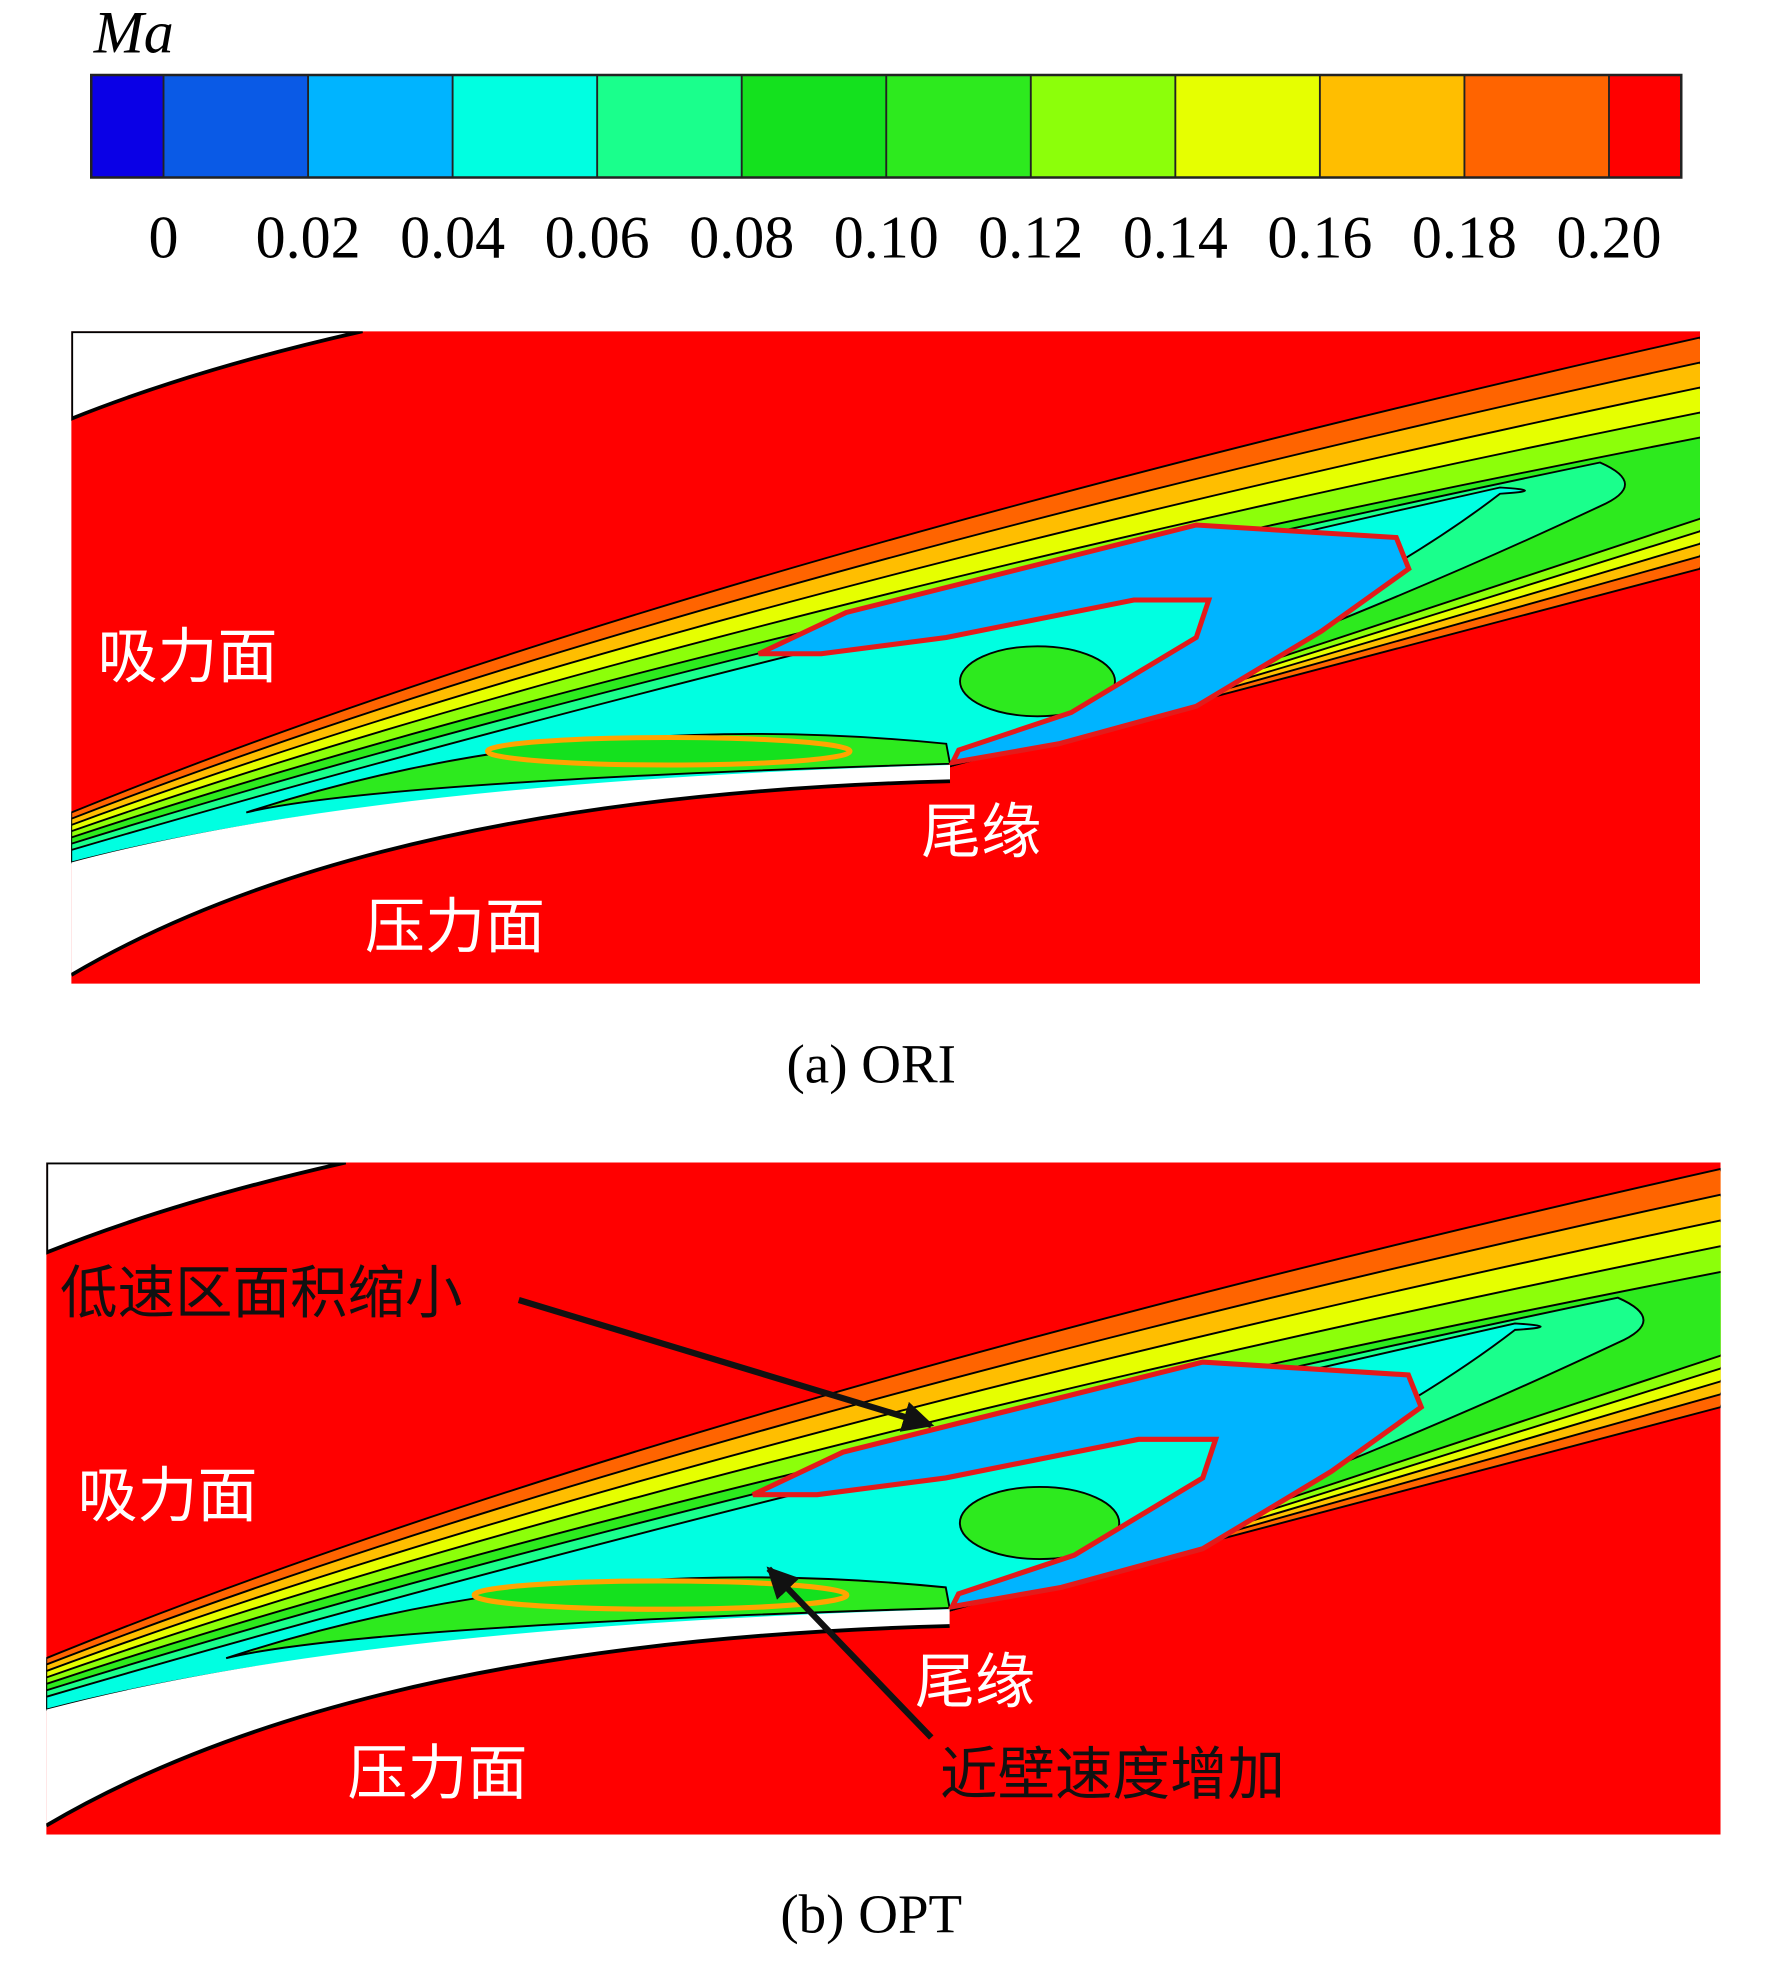 Image resolution: width=1772 pixels, height=1964 pixels. What do you see at coordinates (741, 238) in the screenshot?
I see `tick-label: 0.08` at bounding box center [741, 238].